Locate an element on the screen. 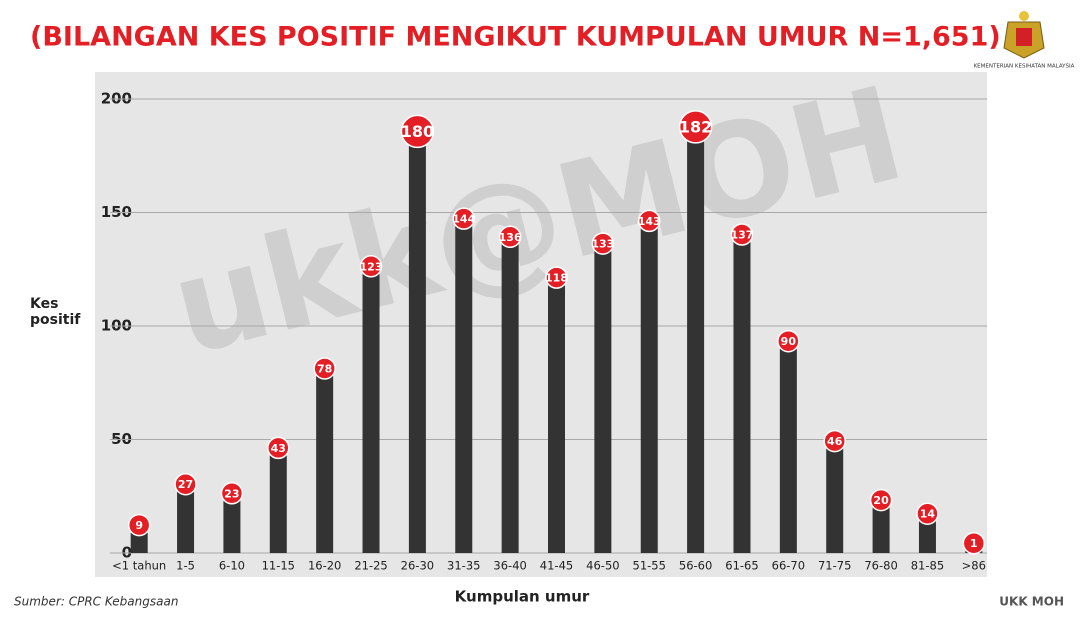 This screenshot has height=625, width=1080. x-tick-label: 51-55 is located at coordinates (649, 566).